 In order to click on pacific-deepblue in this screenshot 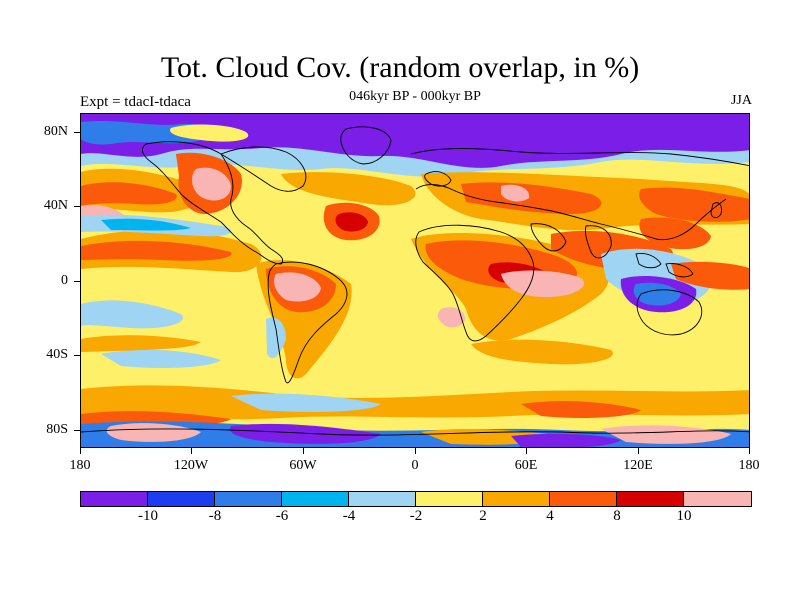, I will do `click(146, 224)`.